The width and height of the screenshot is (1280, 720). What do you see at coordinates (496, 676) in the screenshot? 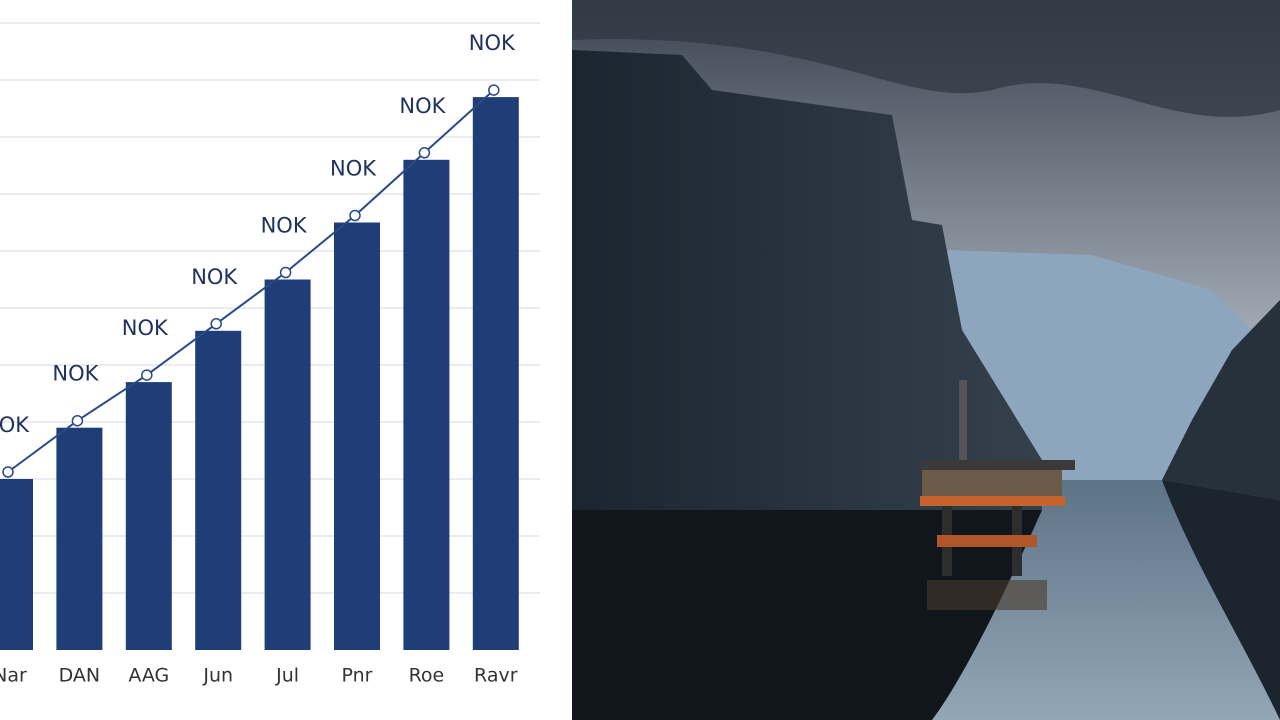
I see `x-tick-label: Ravr` at bounding box center [496, 676].